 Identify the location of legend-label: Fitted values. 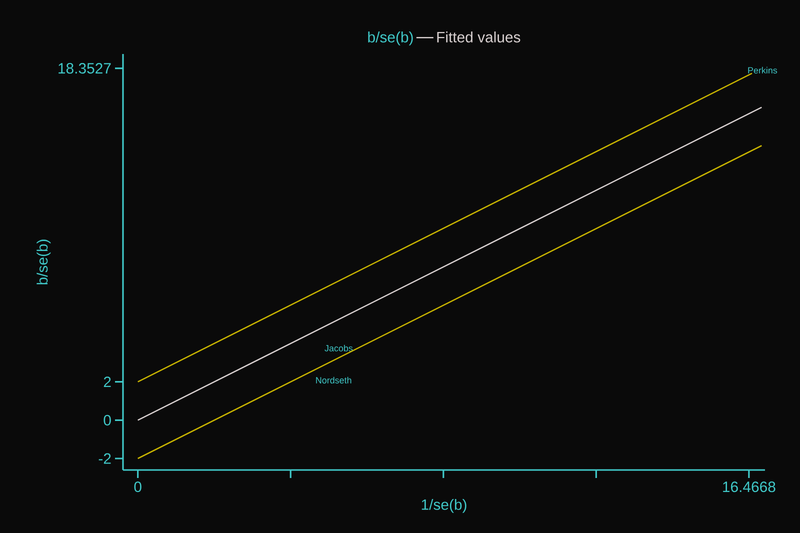
(478, 36).